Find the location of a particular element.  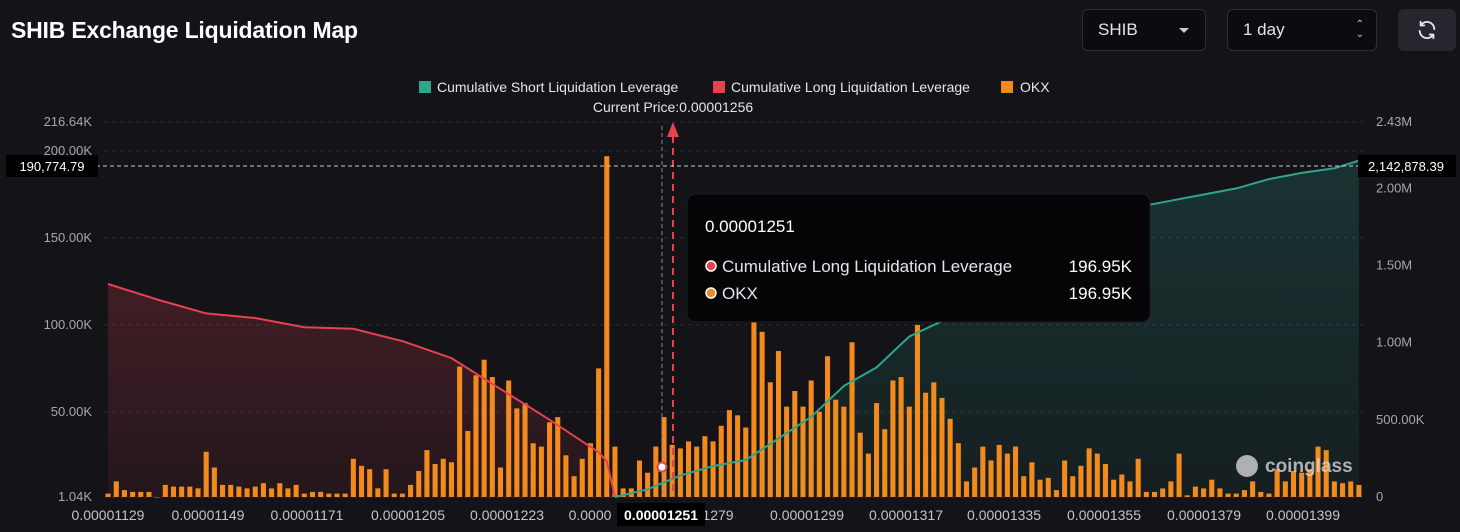

coin-select: SHIB is located at coordinates (1144, 30).